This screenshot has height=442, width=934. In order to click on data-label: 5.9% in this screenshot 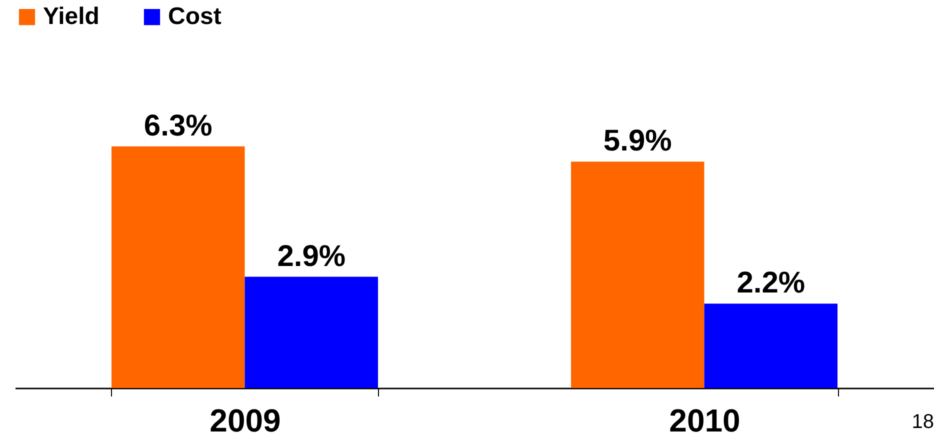, I will do `click(637, 141)`.